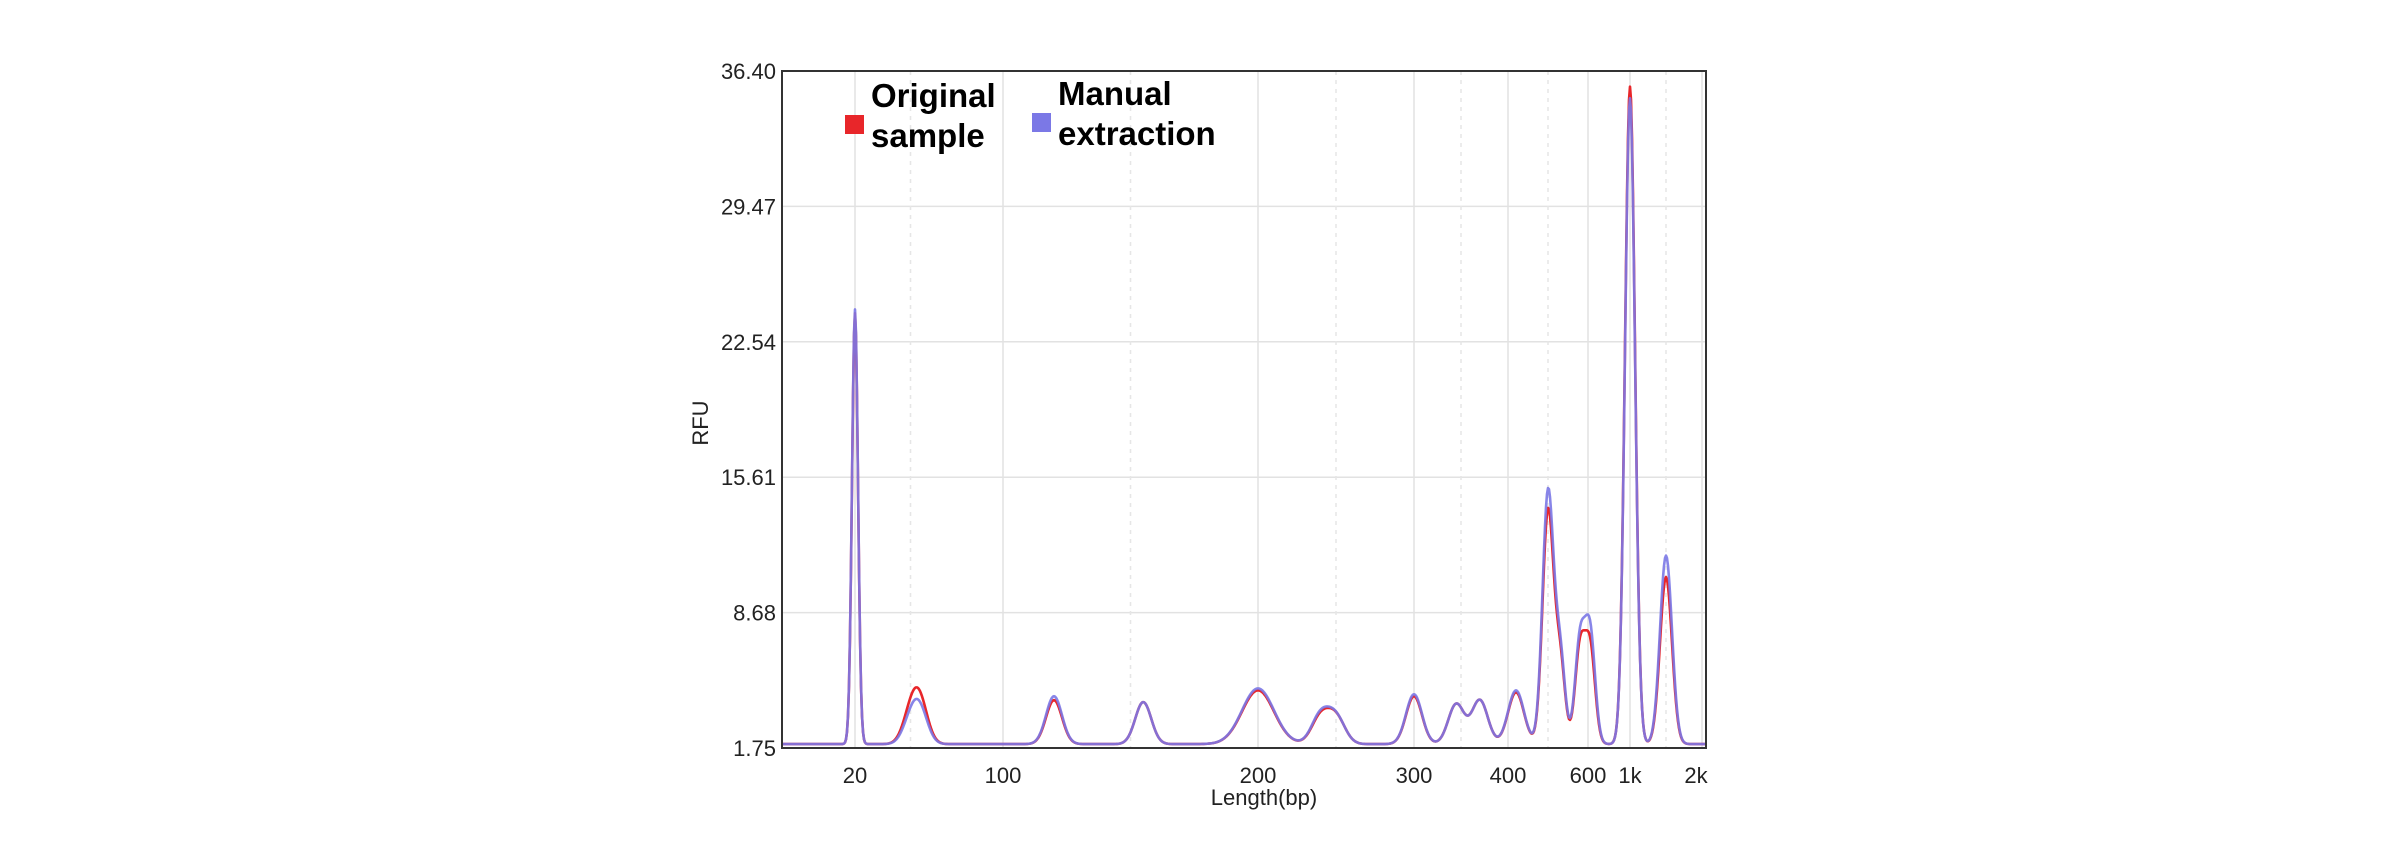 This screenshot has height=860, width=2382. Describe the element at coordinates (1696, 775) in the screenshot. I see `x-tick-label: 2k` at that location.